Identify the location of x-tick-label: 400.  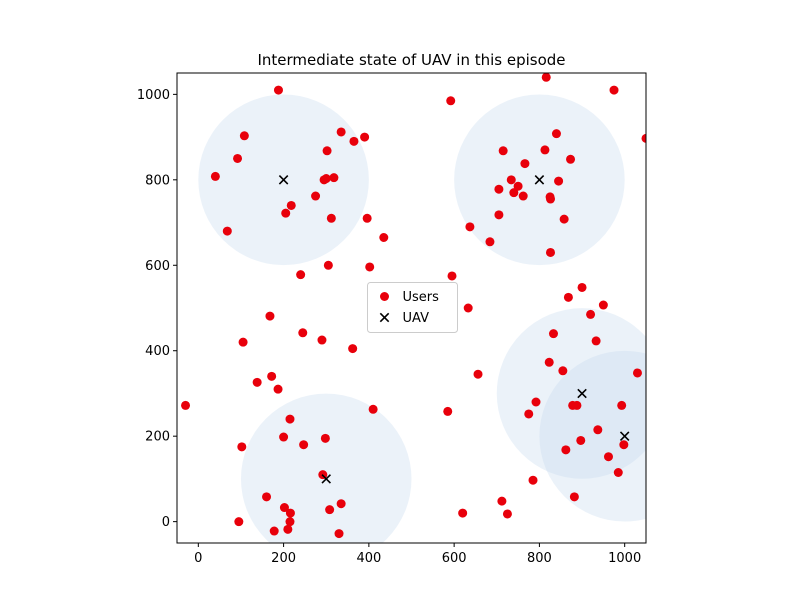
(368, 558).